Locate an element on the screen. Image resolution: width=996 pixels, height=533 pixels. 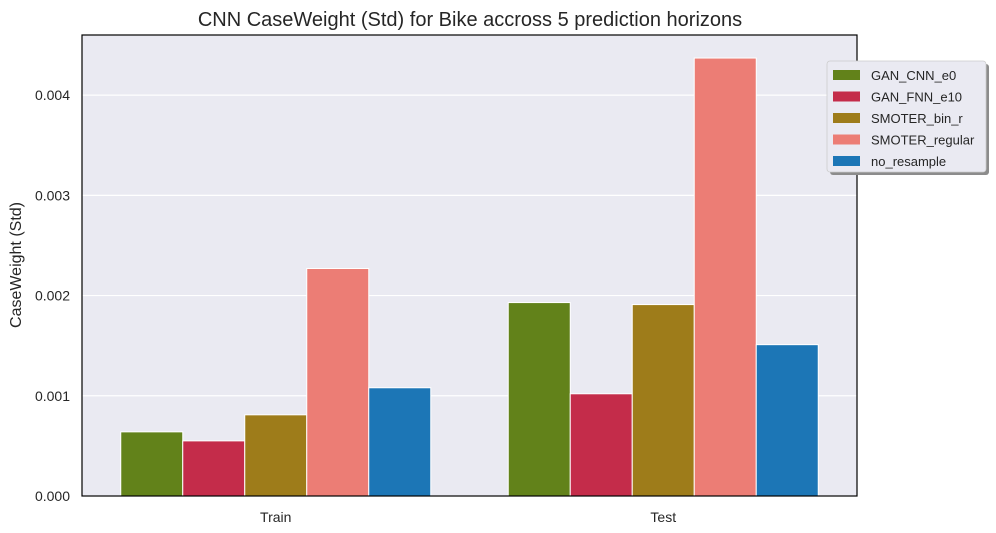
y-axis-ticks: 0.000 0.001 0.002 0.003 0.004 is located at coordinates (52, 295).